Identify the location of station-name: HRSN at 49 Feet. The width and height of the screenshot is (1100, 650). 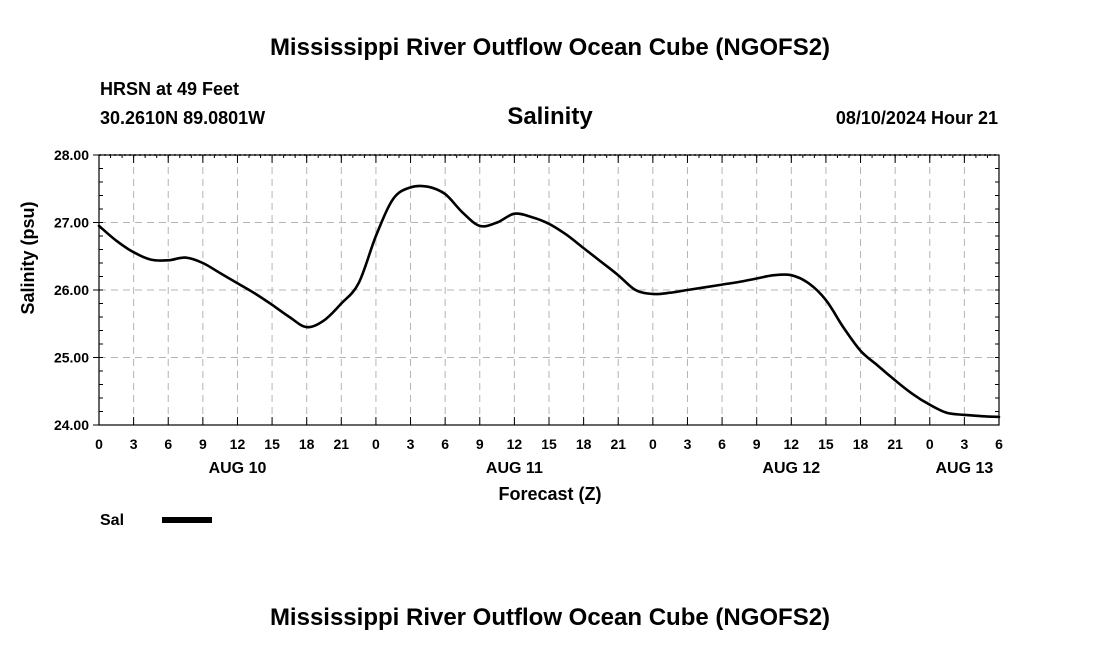
(169, 89).